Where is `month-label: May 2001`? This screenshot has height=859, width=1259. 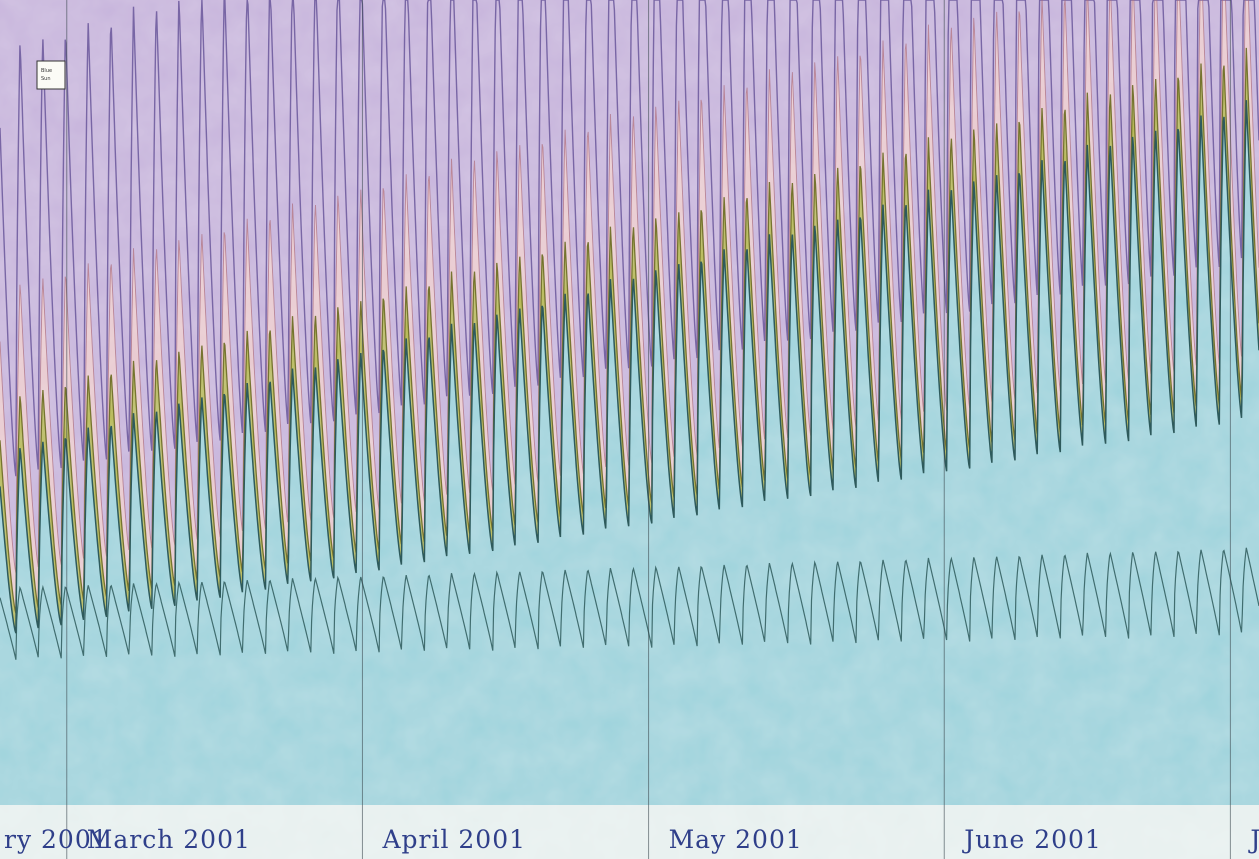 month-label: May 2001 is located at coordinates (736, 839).